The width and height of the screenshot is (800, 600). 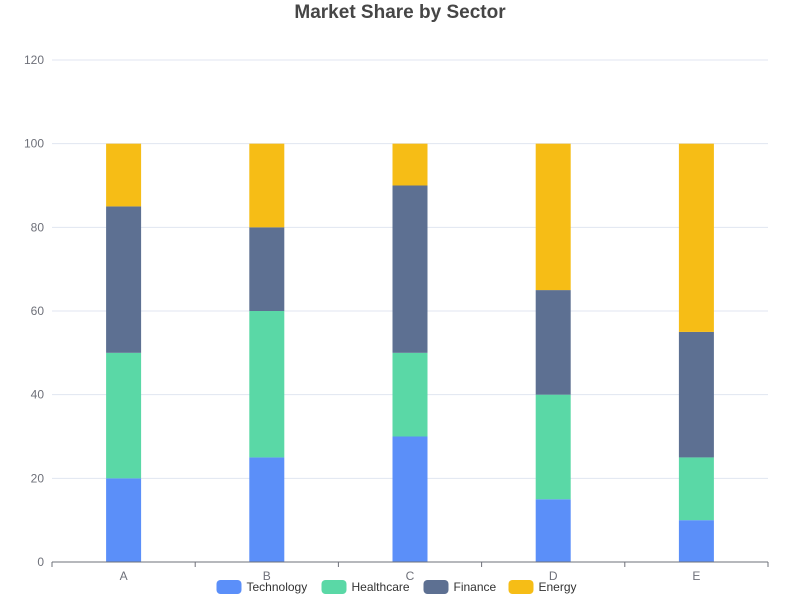 What do you see at coordinates (34, 144) in the screenshot?
I see `y-tick-label: 100` at bounding box center [34, 144].